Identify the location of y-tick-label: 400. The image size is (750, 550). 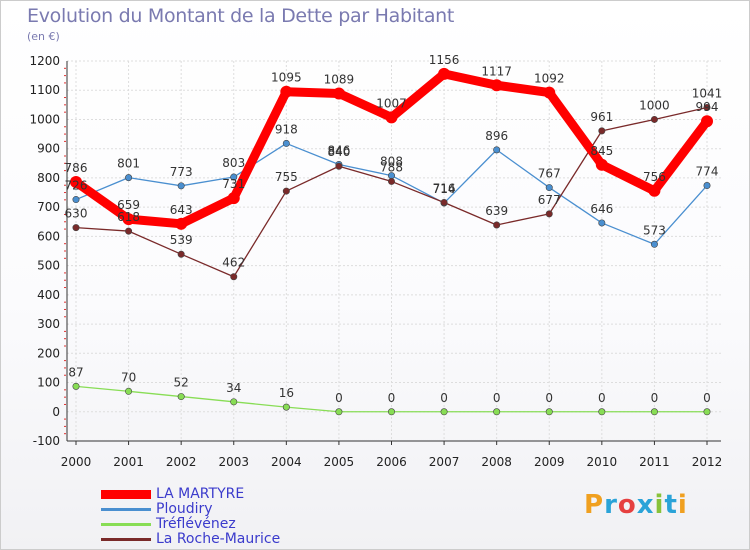
(48, 295).